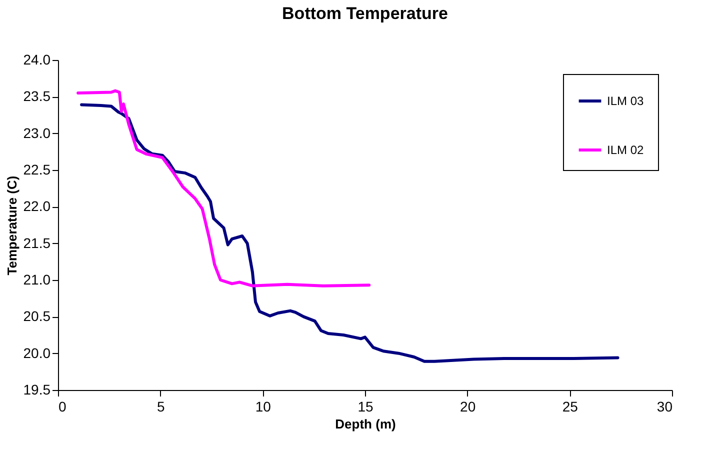 This screenshot has width=707, height=474. What do you see at coordinates (365, 424) in the screenshot?
I see `x-axis-title: Depth (m)` at bounding box center [365, 424].